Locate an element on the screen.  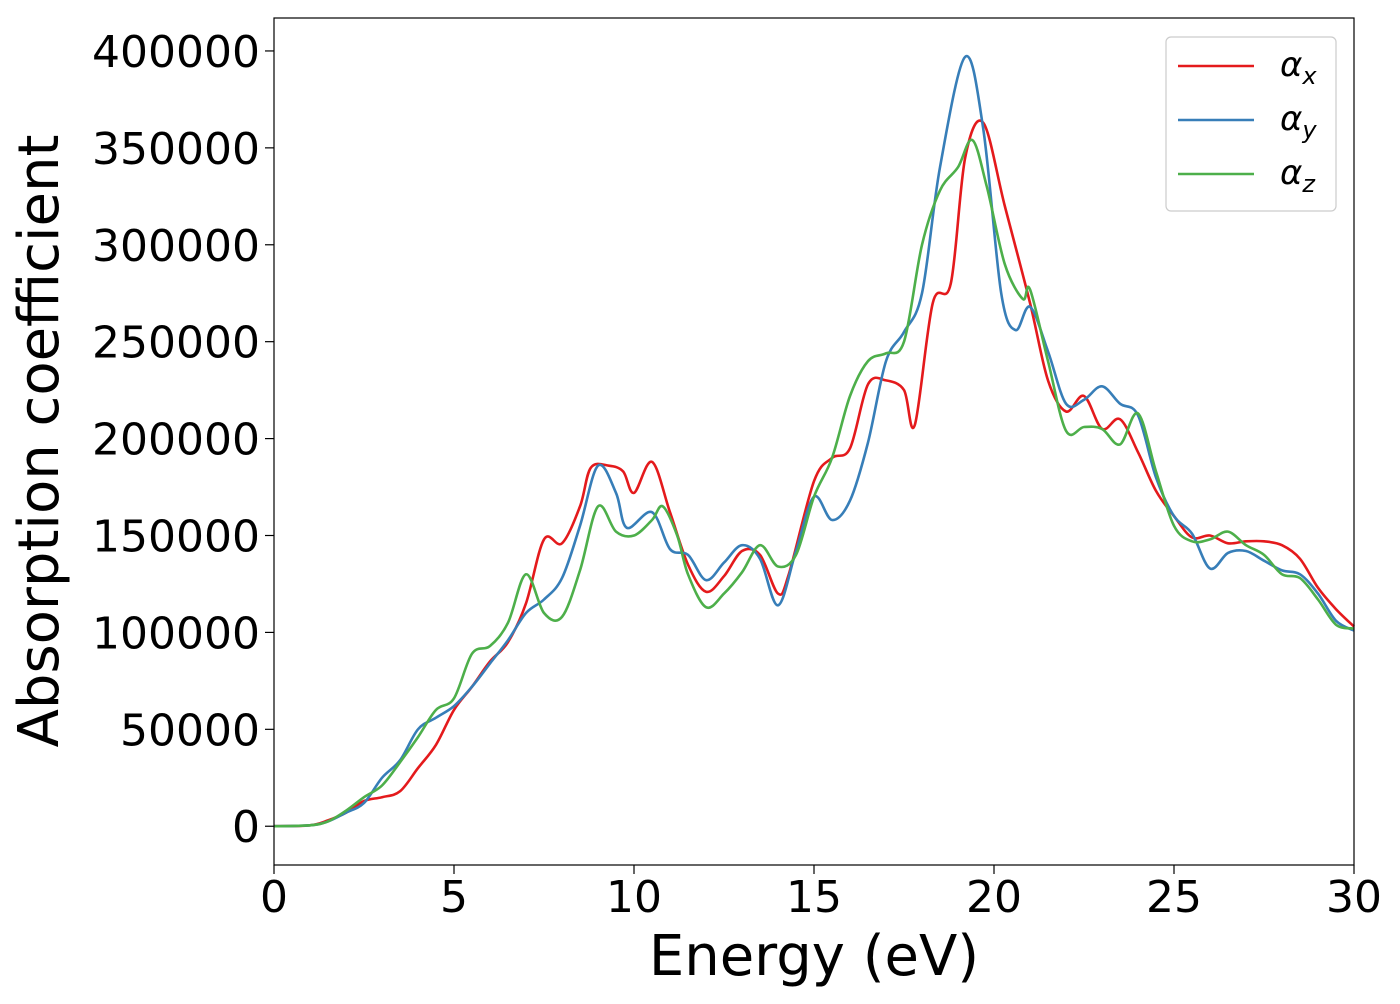
x-tick-label: 15 is located at coordinates (814, 897).